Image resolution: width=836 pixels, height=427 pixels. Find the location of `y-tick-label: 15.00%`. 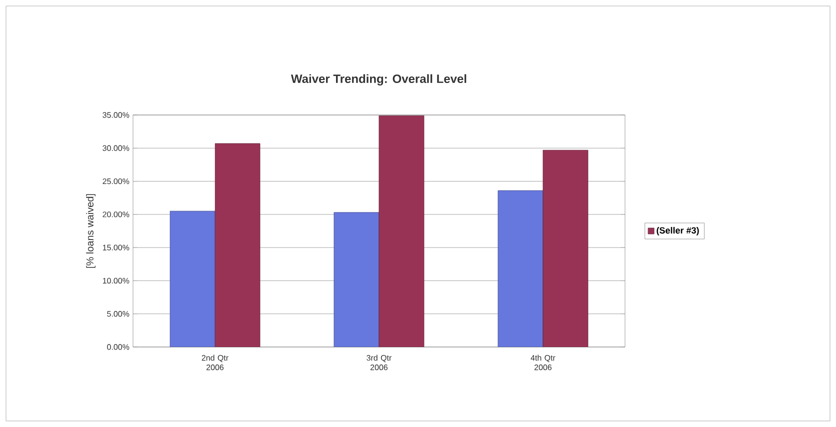

y-tick-label: 15.00% is located at coordinates (116, 247).